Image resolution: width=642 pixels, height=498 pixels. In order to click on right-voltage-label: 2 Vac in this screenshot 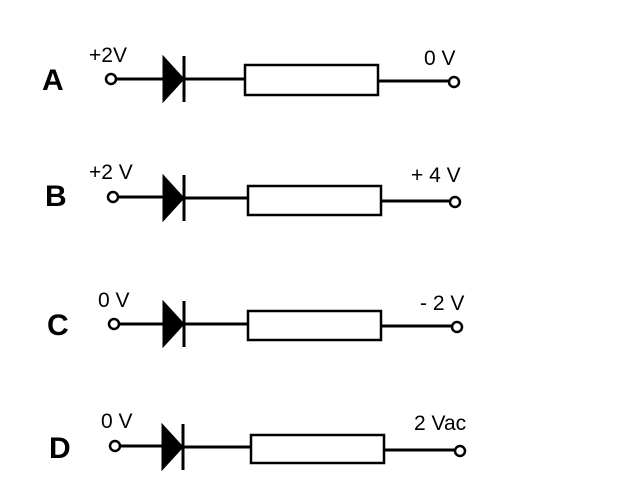, I will do `click(440, 423)`.